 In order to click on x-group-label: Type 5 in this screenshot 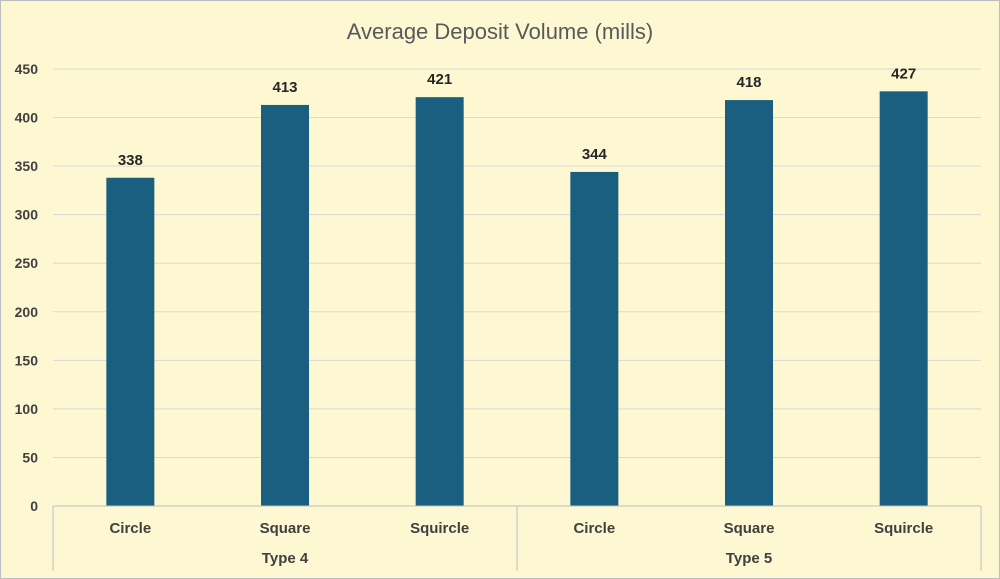, I will do `click(749, 558)`.